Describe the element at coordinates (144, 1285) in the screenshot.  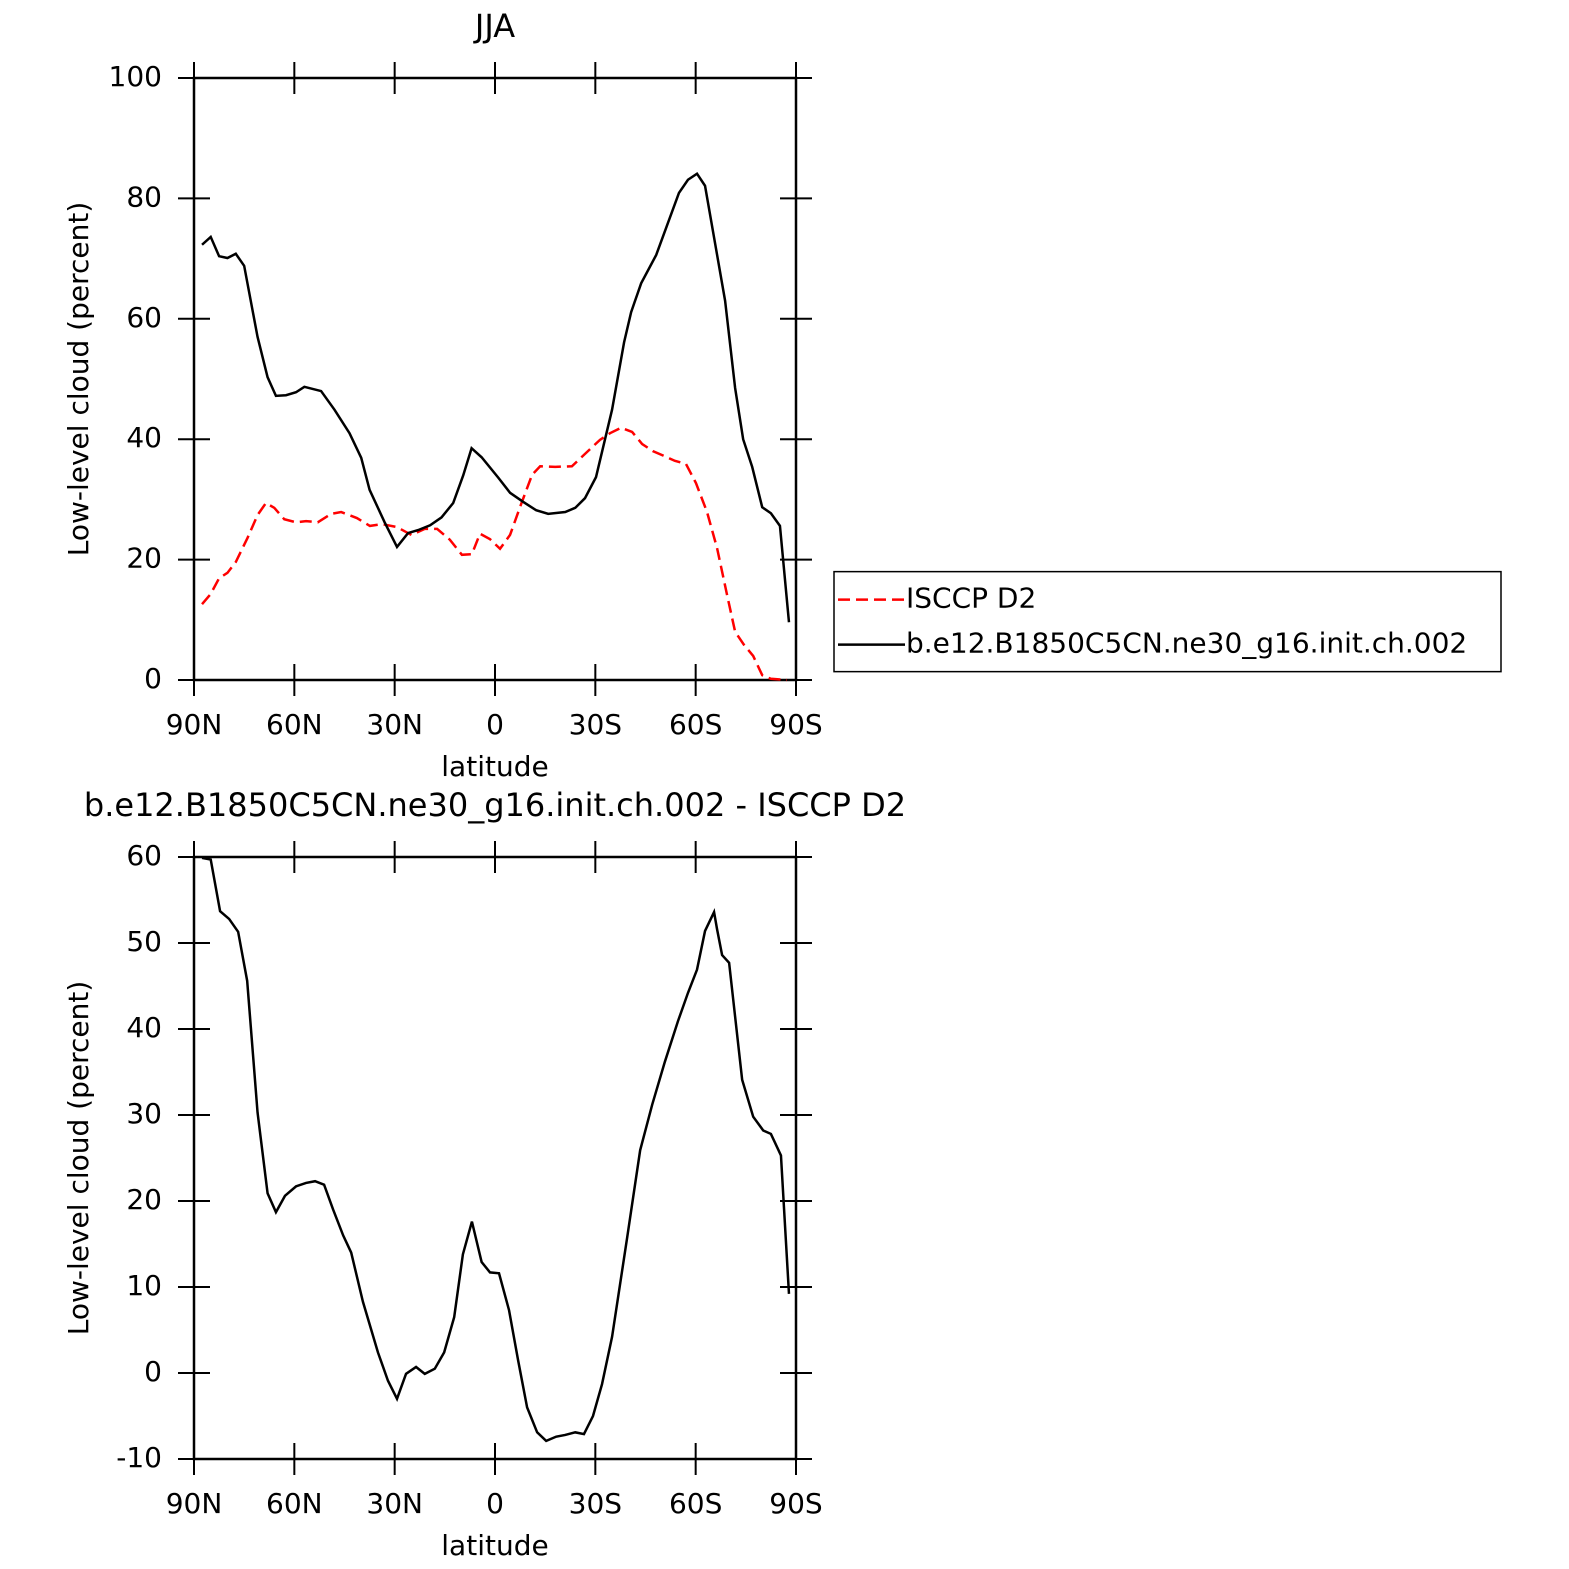
I see `y-tick-label: 10` at that location.